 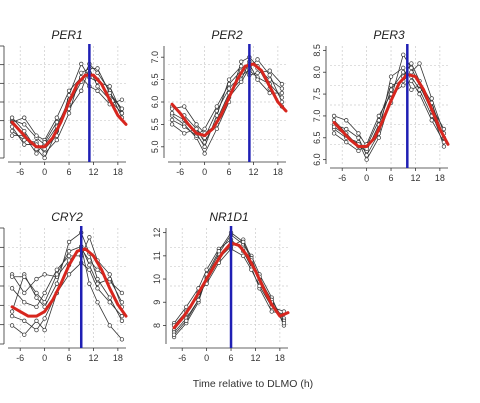 I want to click on panel-title-nr1d1: NR1D1, so click(x=228, y=217).